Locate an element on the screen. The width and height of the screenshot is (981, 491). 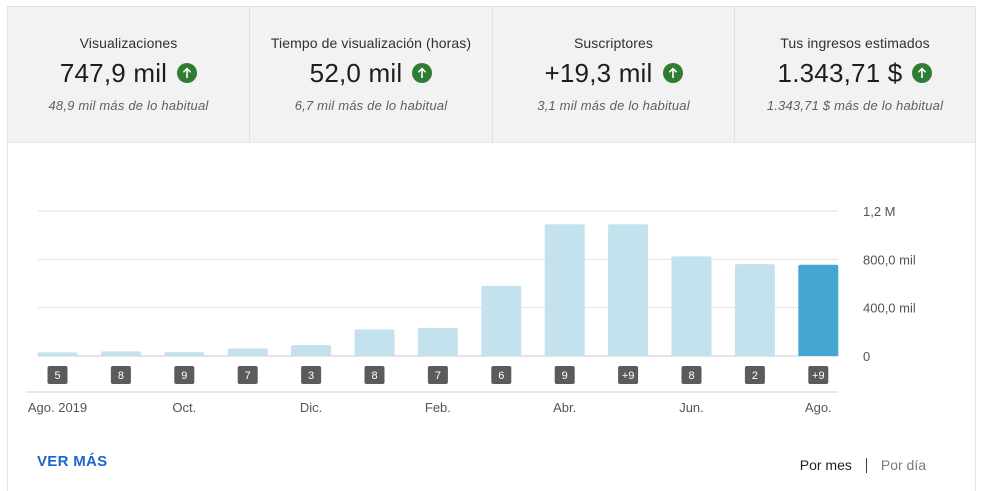
period-option-daily: Por día is located at coordinates (903, 465).